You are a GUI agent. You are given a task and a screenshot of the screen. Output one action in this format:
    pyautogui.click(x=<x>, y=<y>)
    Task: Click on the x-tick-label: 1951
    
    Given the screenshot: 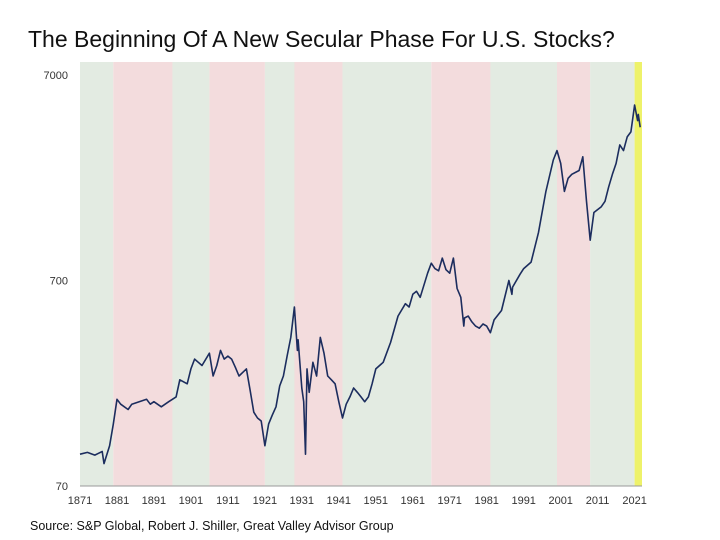 What is the action you would take?
    pyautogui.click(x=376, y=501)
    